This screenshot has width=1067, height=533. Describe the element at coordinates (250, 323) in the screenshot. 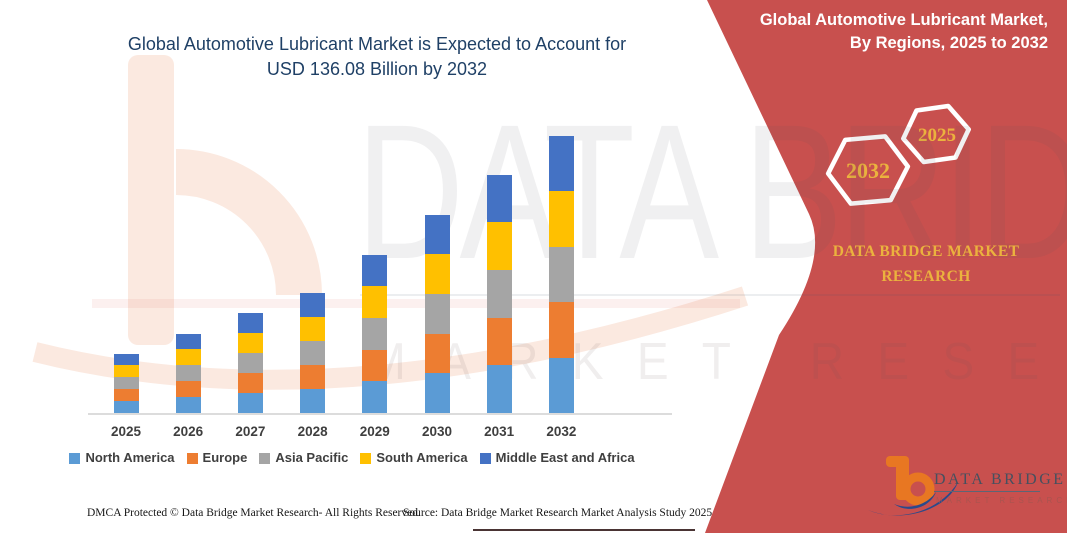

I see `bar-segment-middle-east-and-africa-2027` at that location.